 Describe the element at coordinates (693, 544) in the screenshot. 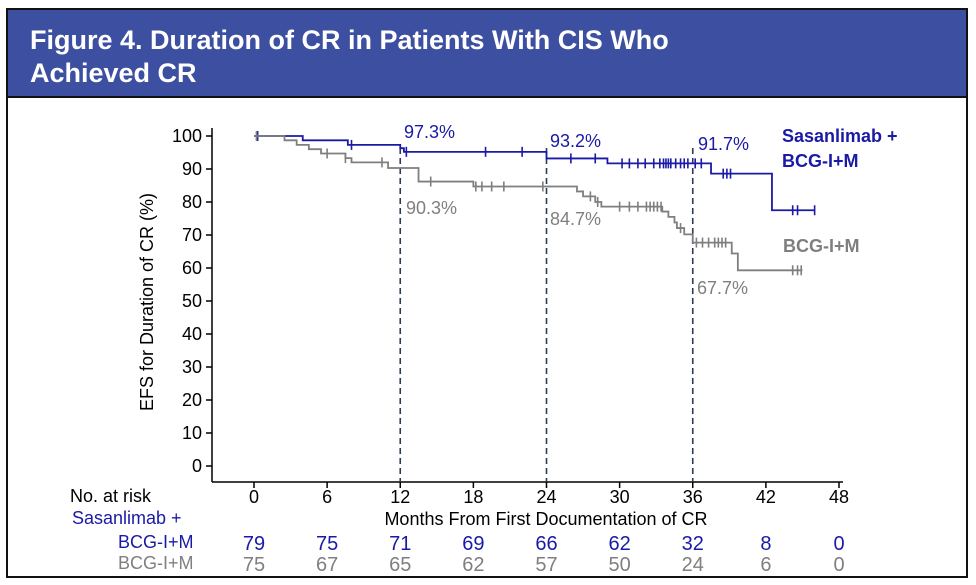

I see `risk-value-sasanlimab: 32` at that location.